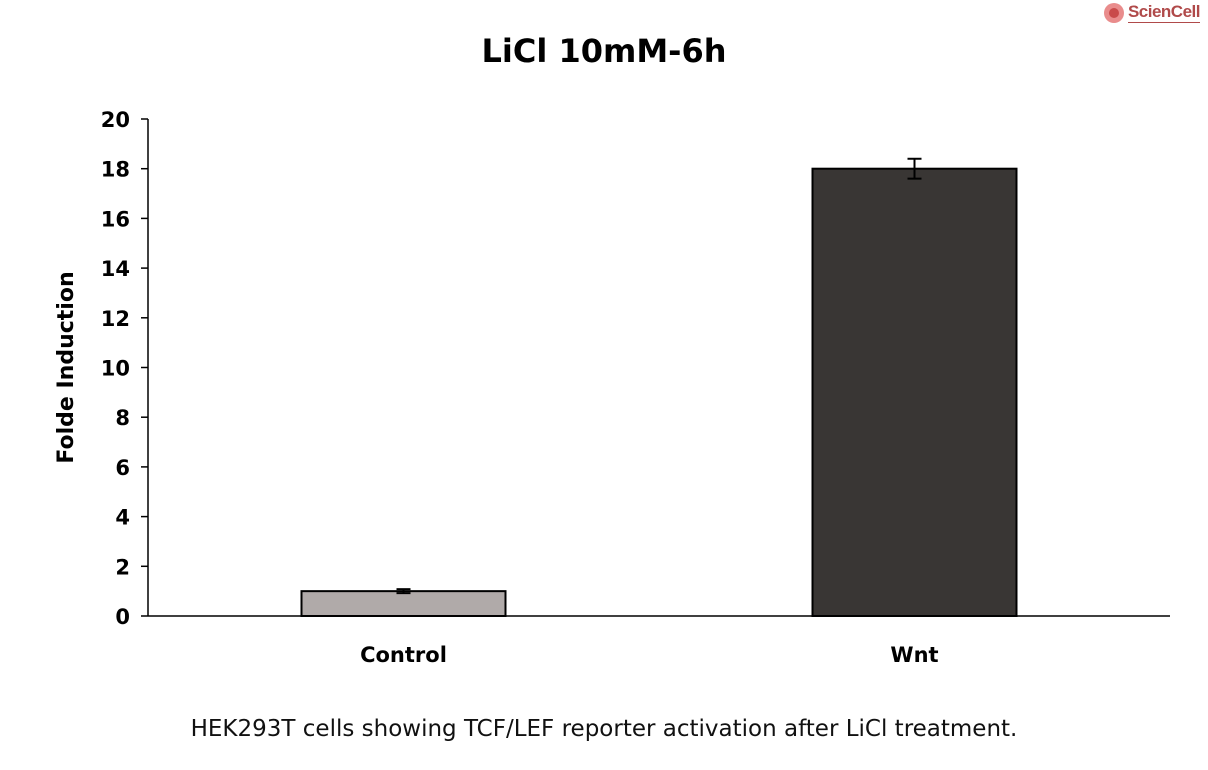  What do you see at coordinates (914, 655) in the screenshot?
I see `x-tick-label-wnt: Wnt` at bounding box center [914, 655].